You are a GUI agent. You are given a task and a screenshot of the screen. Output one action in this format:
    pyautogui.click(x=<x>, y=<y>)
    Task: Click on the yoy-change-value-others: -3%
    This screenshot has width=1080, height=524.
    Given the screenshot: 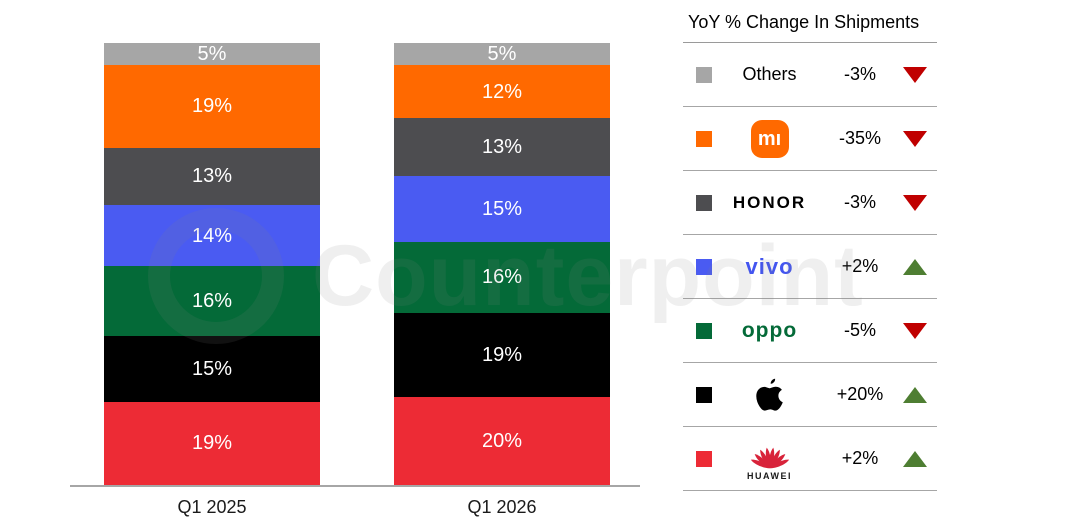 What is the action you would take?
    pyautogui.click(x=859, y=74)
    